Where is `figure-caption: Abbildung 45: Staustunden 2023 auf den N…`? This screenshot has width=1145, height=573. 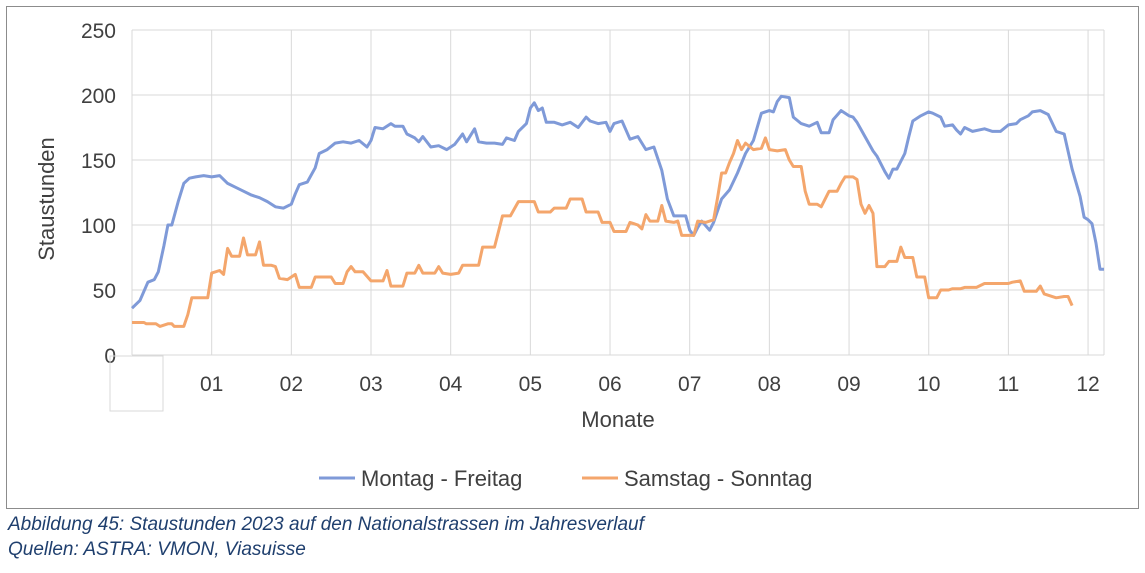
figure-caption: Abbildung 45: Staustunden 2023 auf den N… is located at coordinates (326, 524).